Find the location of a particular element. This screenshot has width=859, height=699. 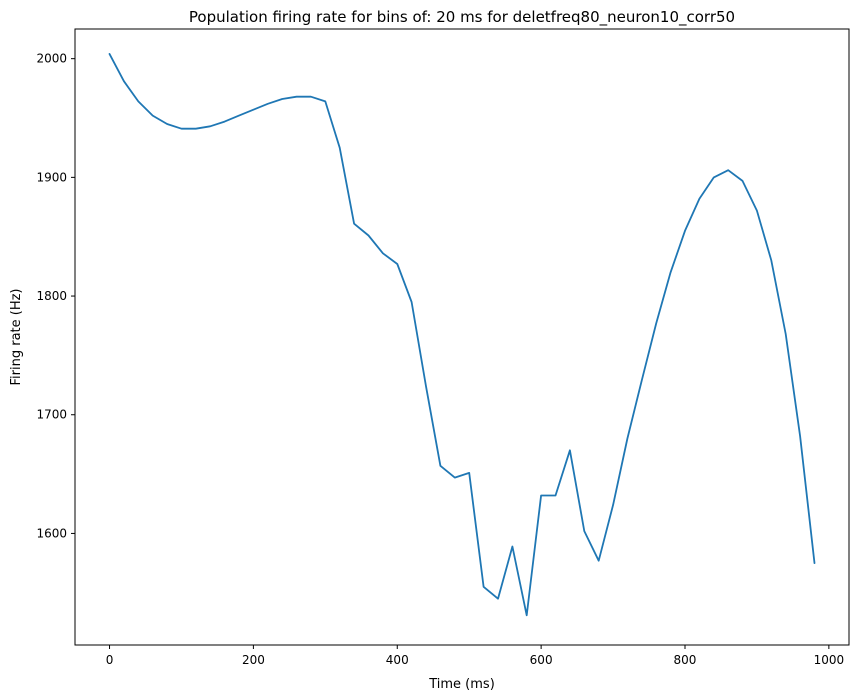

y-tick-label: 1900 is located at coordinates (51, 177).